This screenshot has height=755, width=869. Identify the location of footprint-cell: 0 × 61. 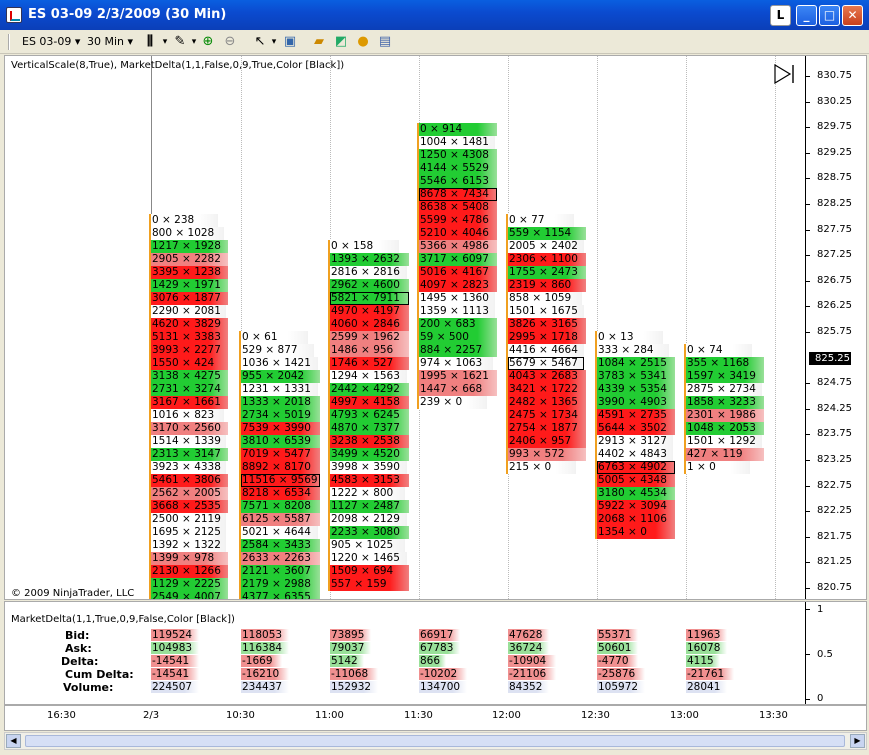
(274, 337).